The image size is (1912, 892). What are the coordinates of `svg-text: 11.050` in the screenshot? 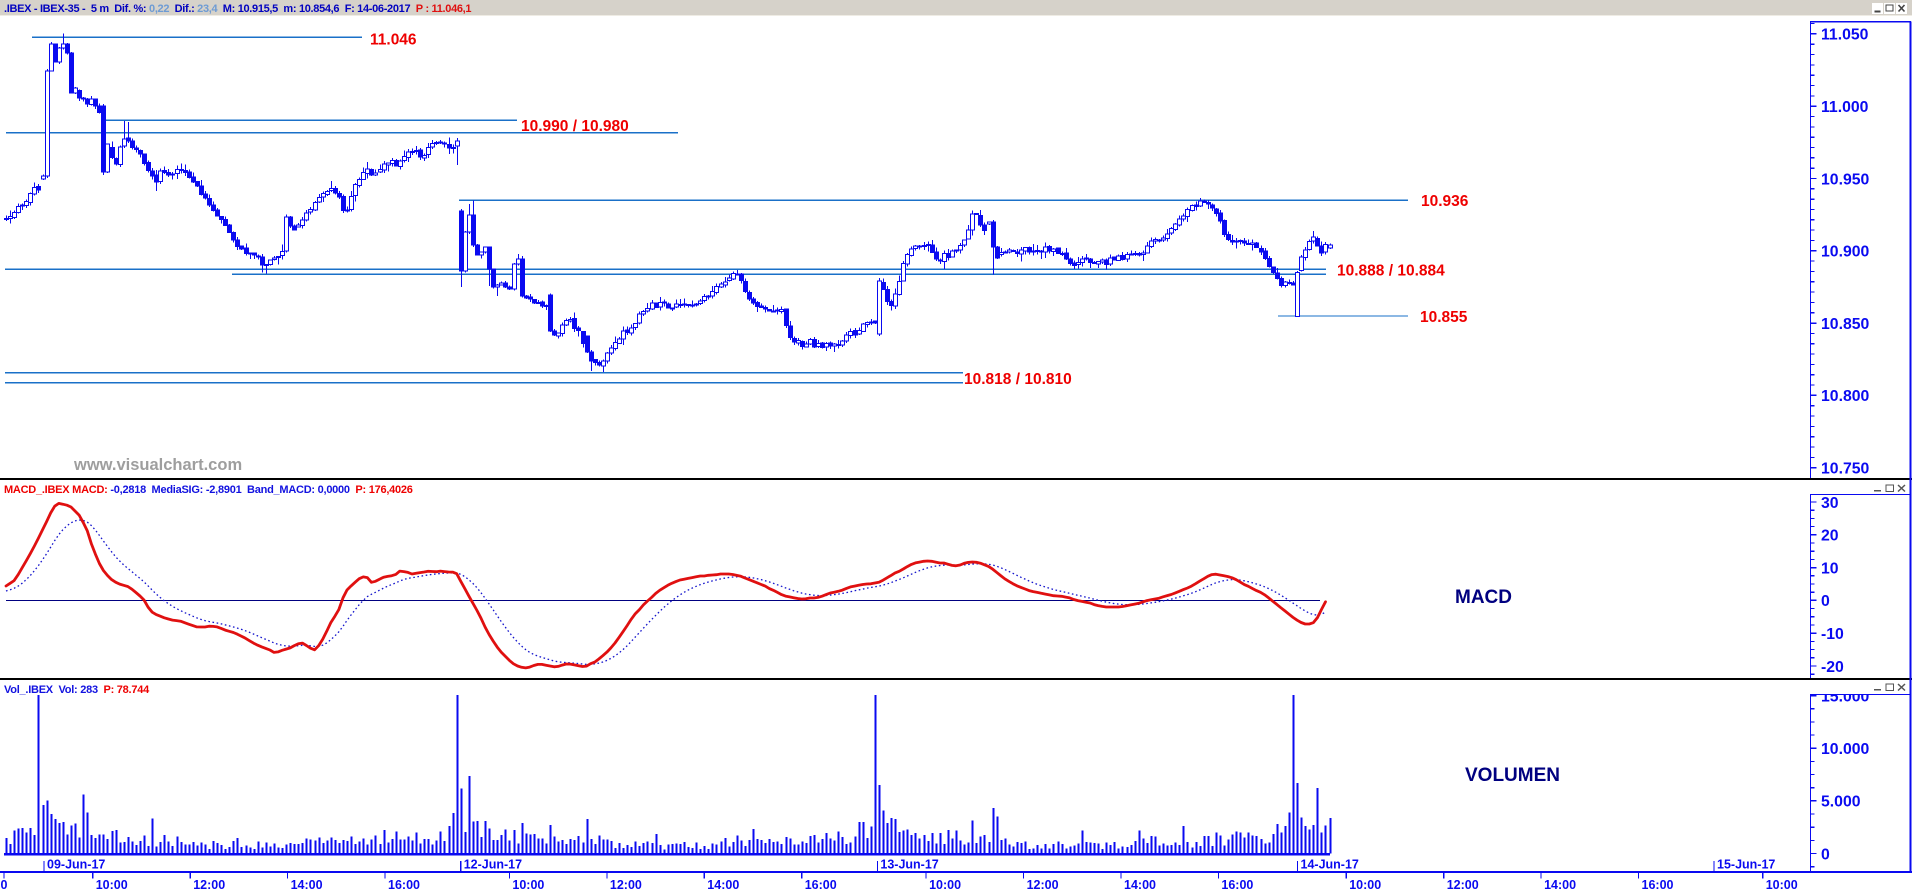 It's located at (1845, 35).